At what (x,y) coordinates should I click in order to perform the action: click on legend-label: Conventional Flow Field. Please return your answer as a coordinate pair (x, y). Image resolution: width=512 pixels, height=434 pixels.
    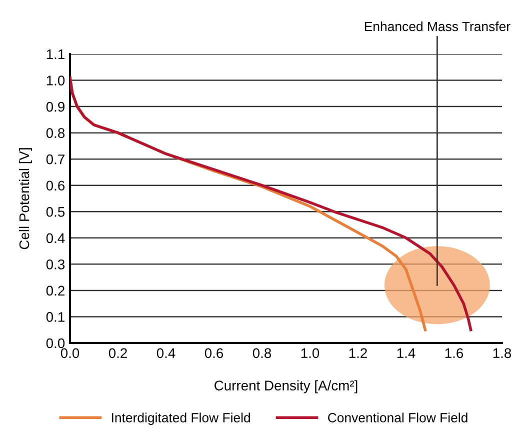
    Looking at the image, I should click on (398, 417).